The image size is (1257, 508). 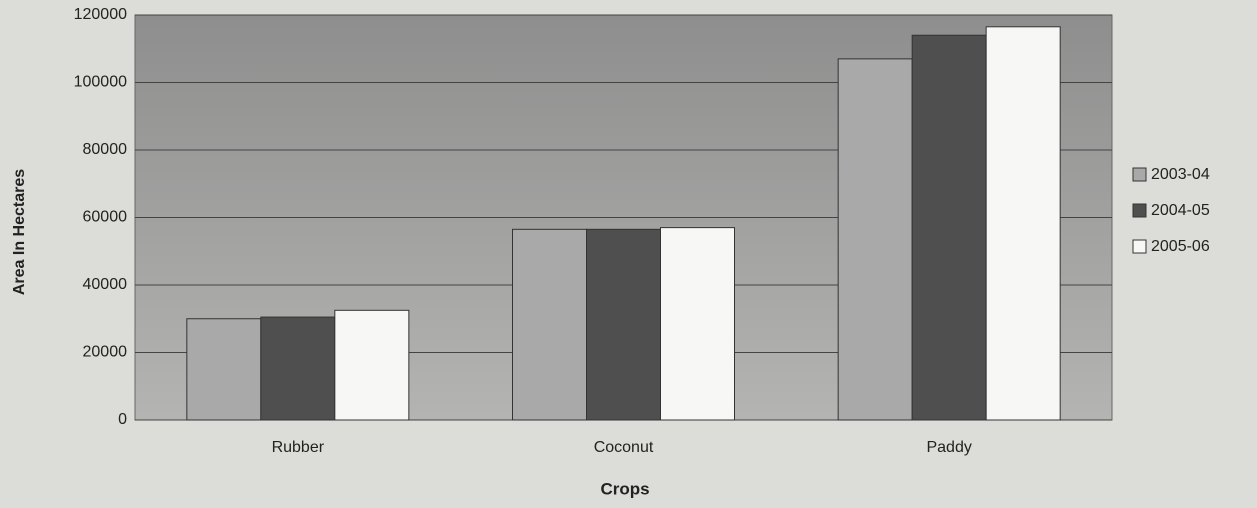 I want to click on y-tick-label: 20000, so click(x=105, y=352).